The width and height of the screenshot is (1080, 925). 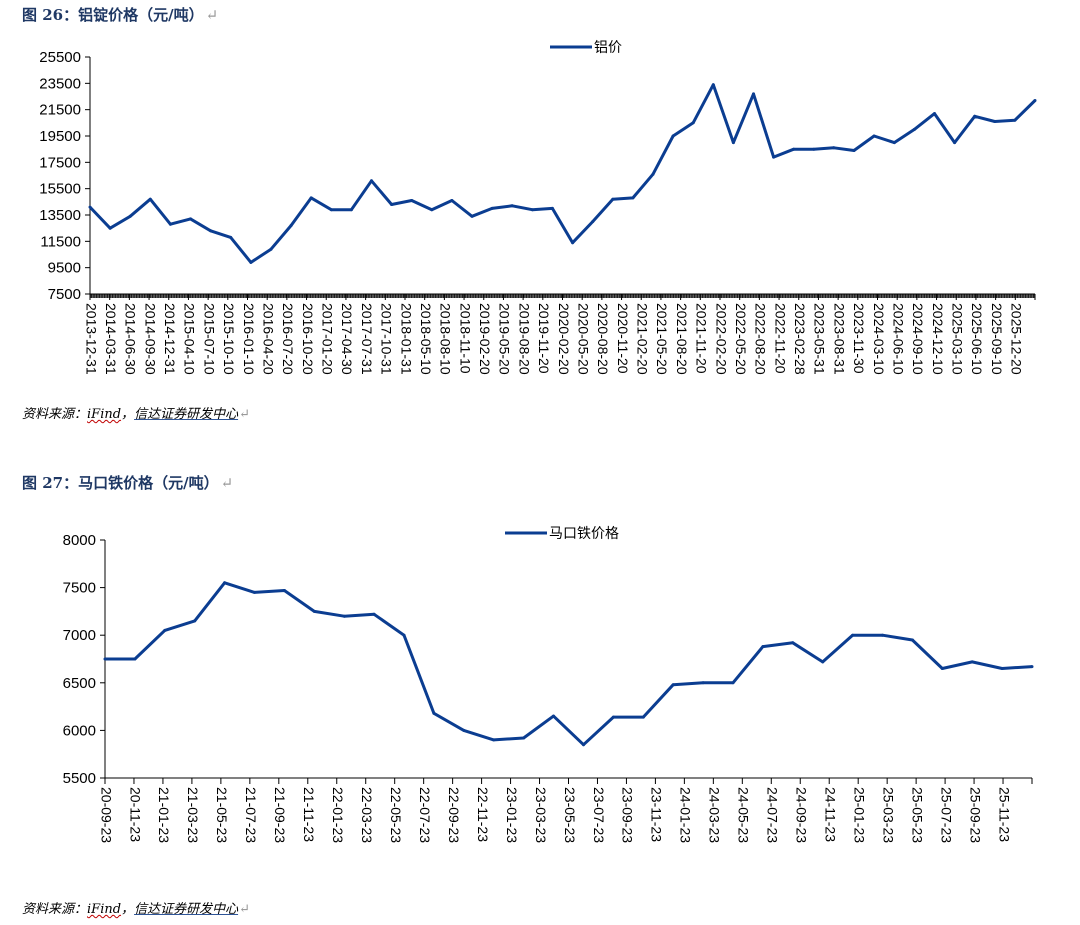 I want to click on x-tick-label: 24-09-23, so click(x=802, y=815).